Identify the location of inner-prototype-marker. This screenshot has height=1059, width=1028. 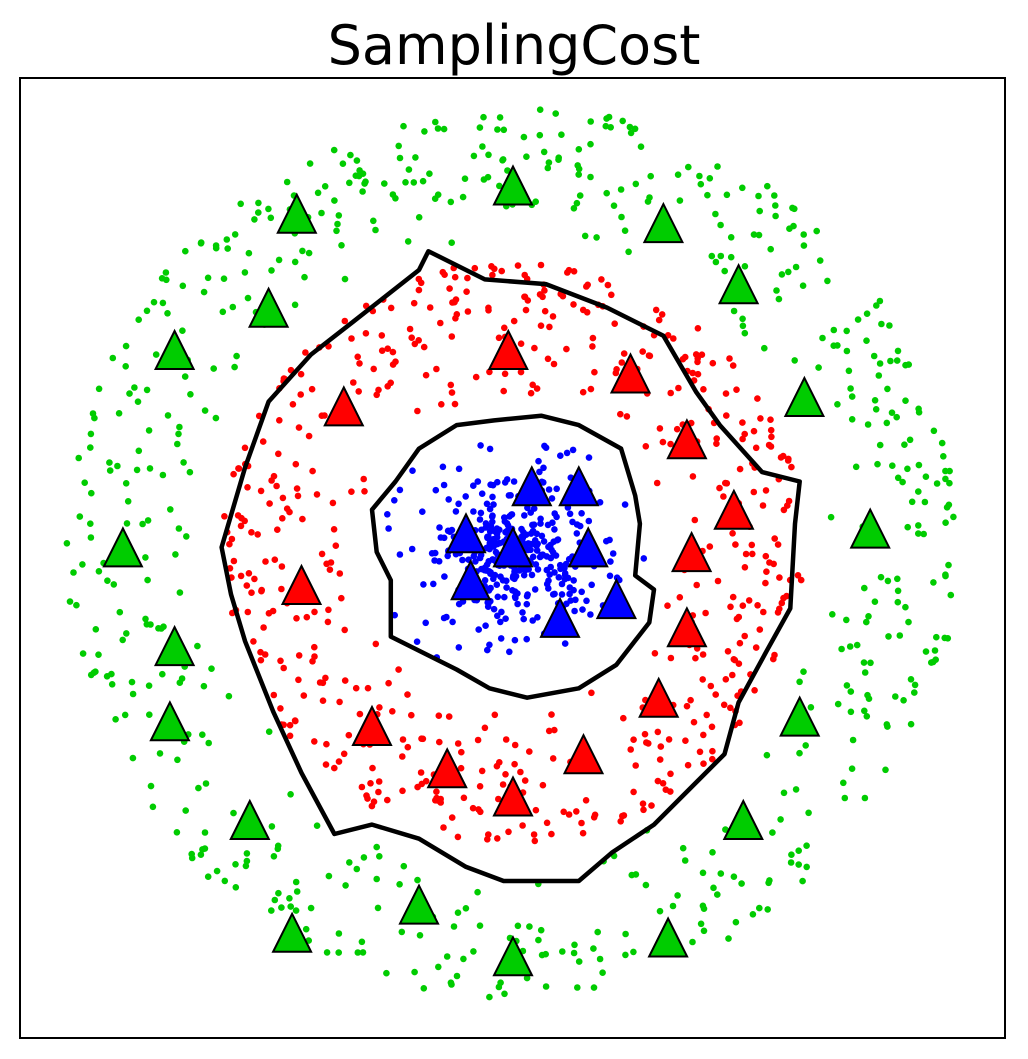
(616, 598).